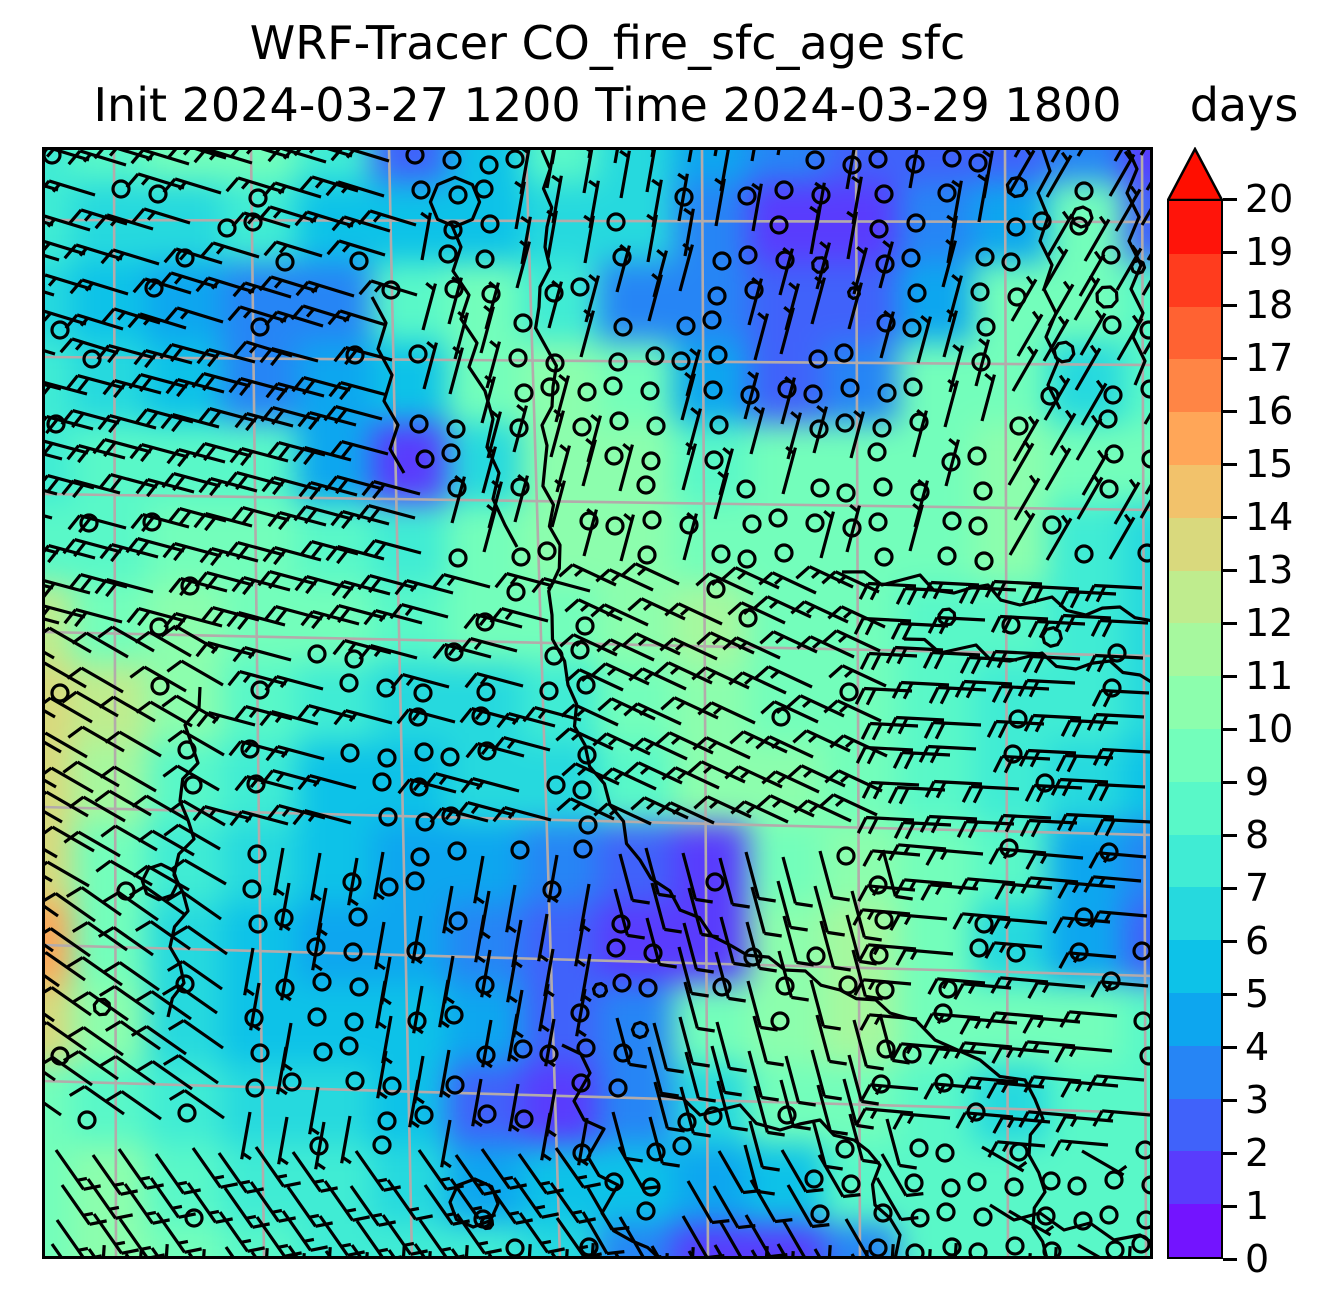  What do you see at coordinates (1269, 729) in the screenshot?
I see `colorbar-tick-label: 10` at bounding box center [1269, 729].